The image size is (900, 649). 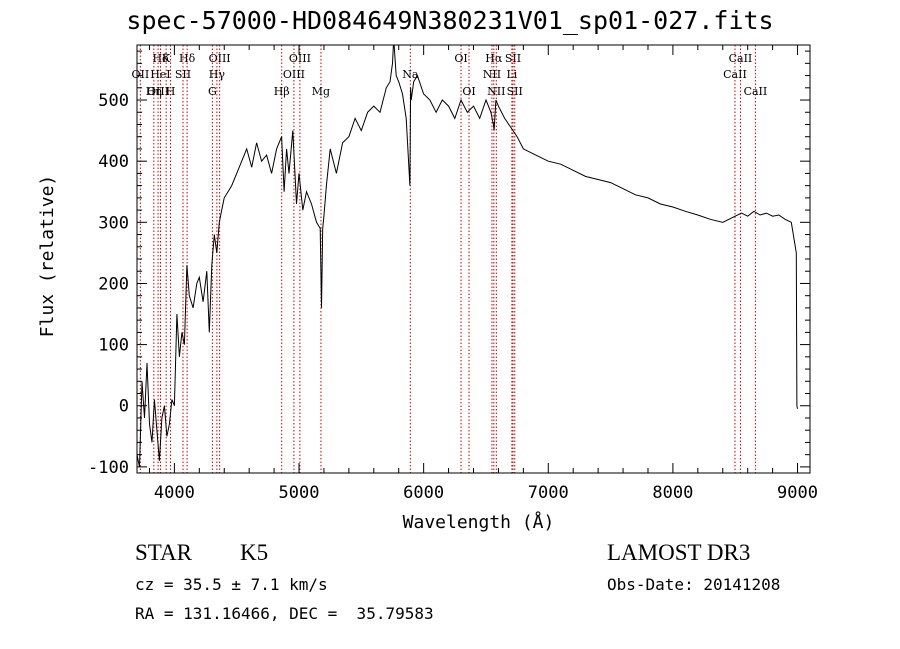 What do you see at coordinates (160, 74) in the screenshot?
I see `line-marker-label-4: HeI` at bounding box center [160, 74].